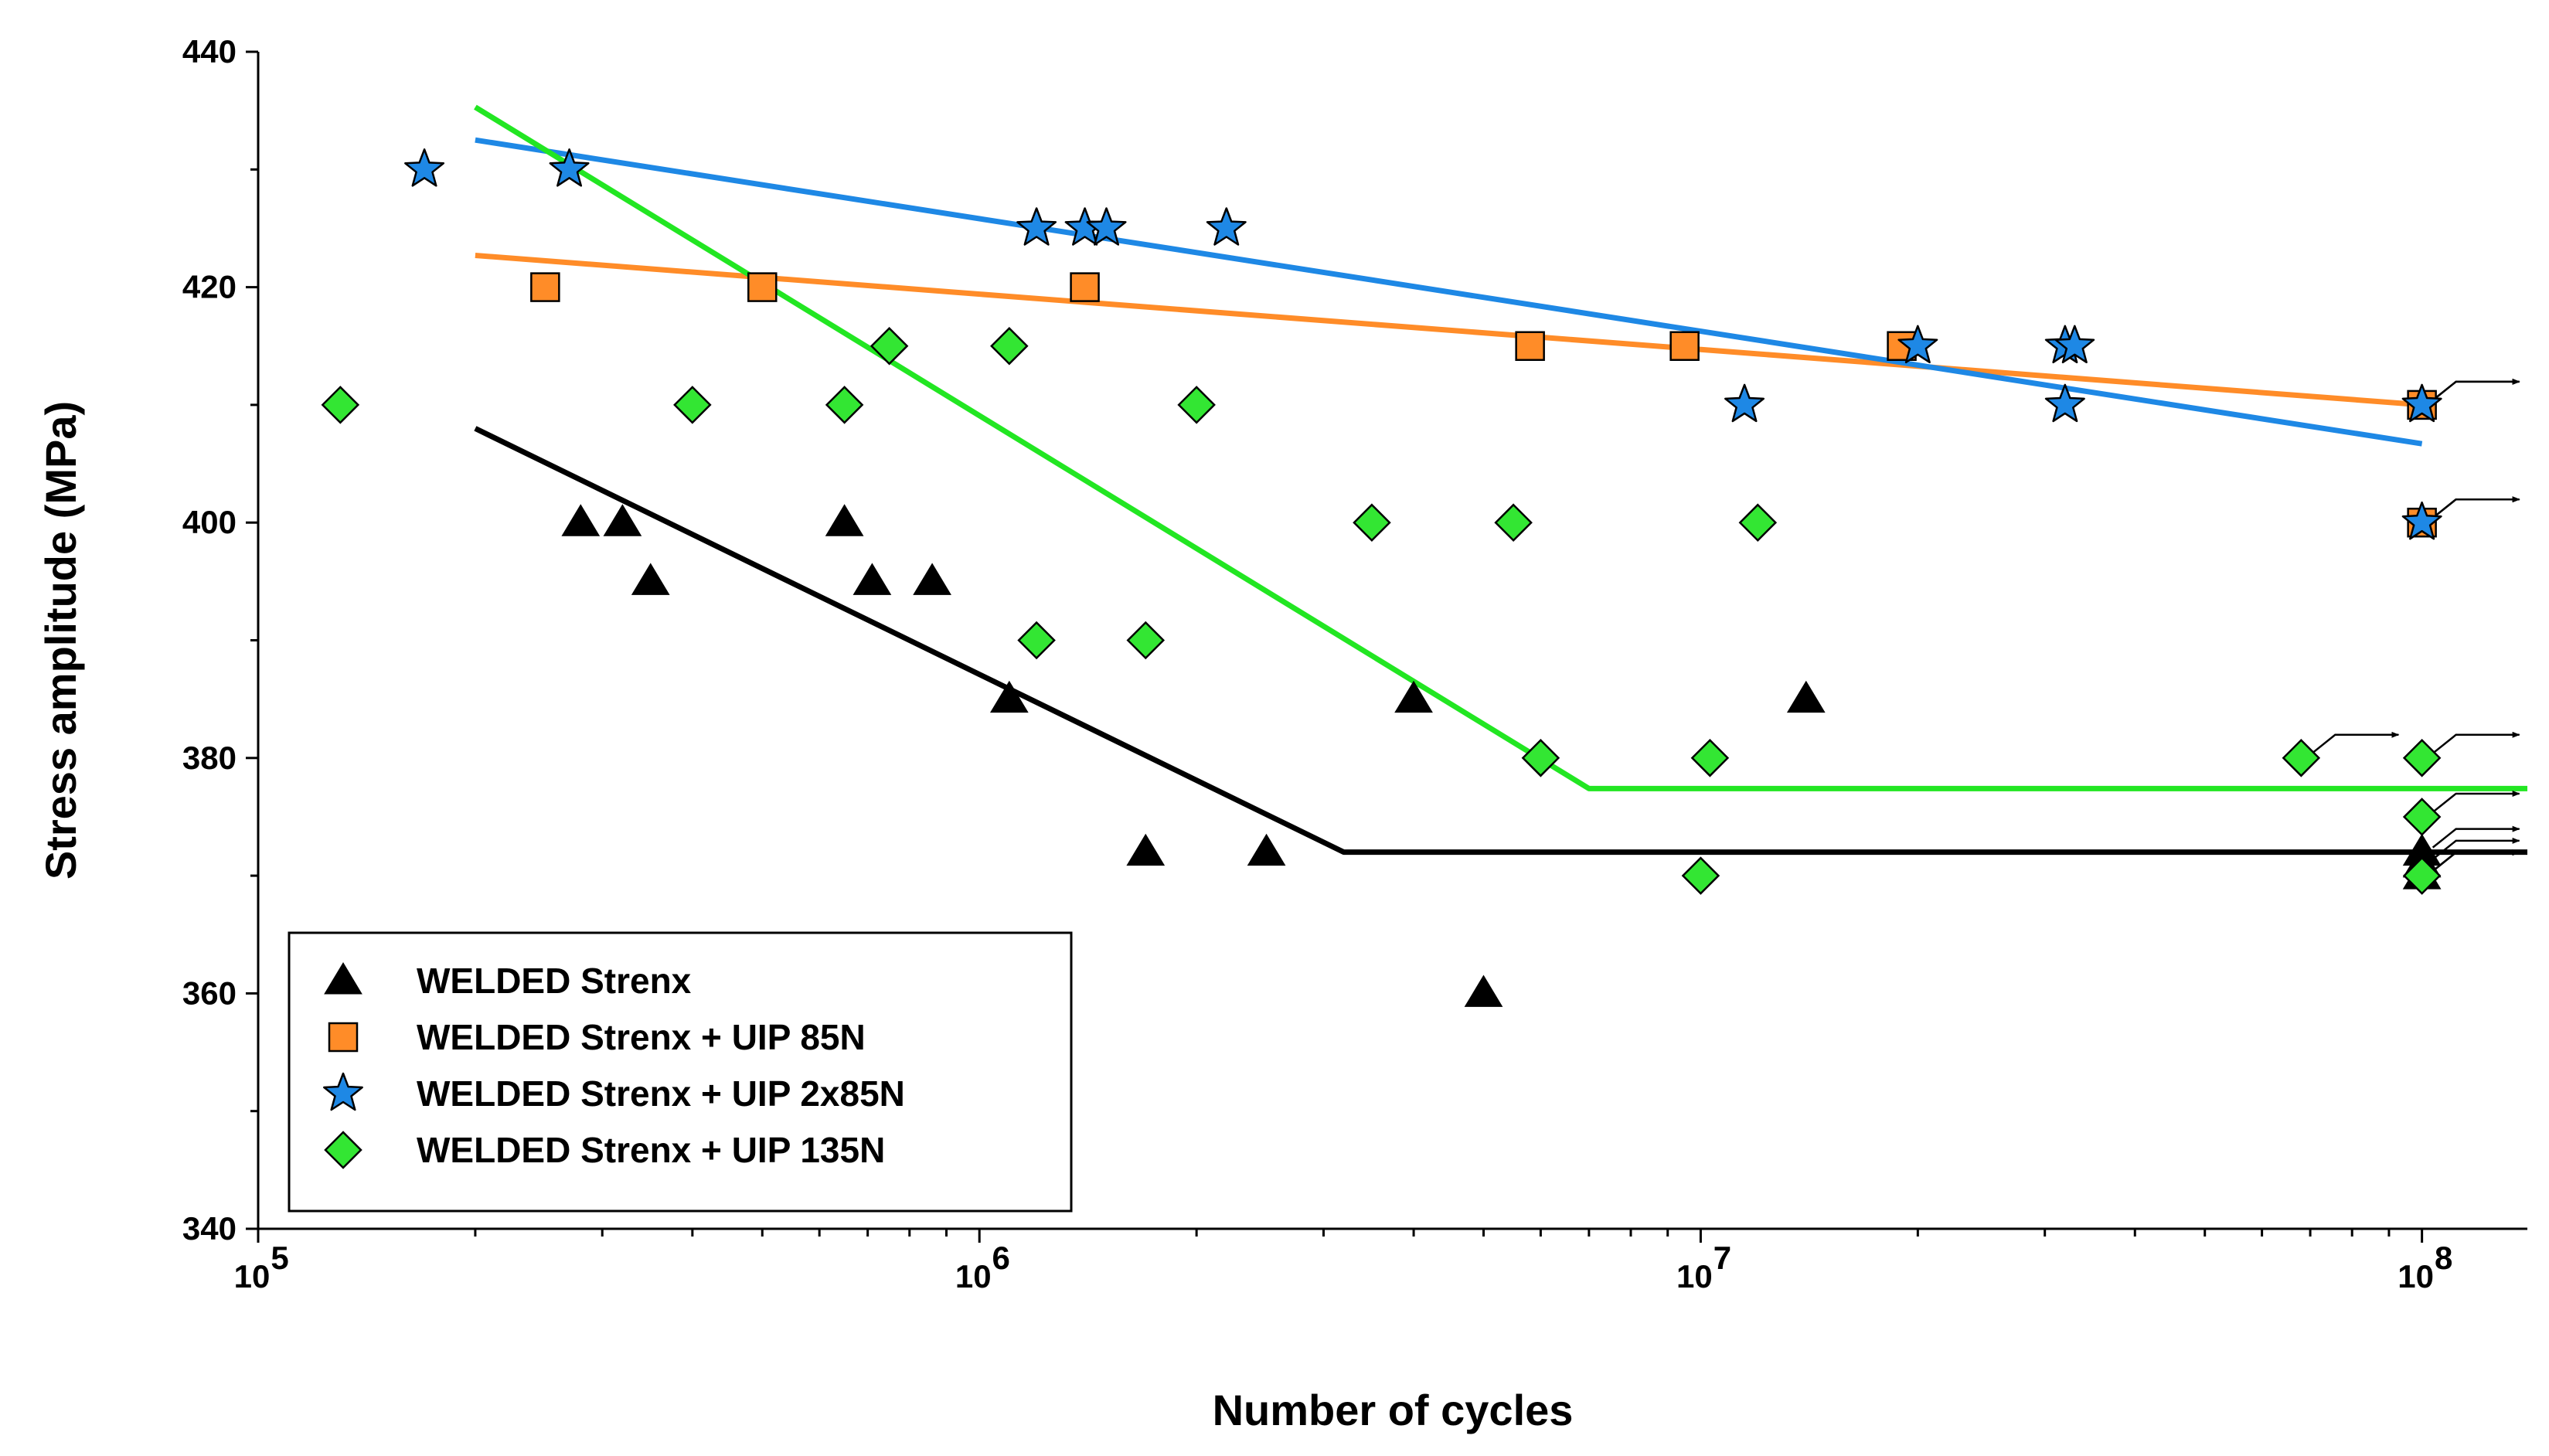 The width and height of the screenshot is (2549, 1456). Describe the element at coordinates (651, 1150) in the screenshot. I see `legend-label: WELDED Strenx + UIP 135N` at that location.